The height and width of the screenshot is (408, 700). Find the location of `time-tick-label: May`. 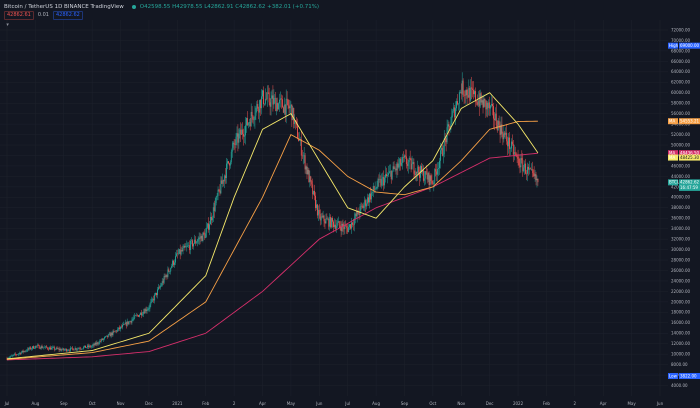

time-tick-label: May is located at coordinates (291, 403).